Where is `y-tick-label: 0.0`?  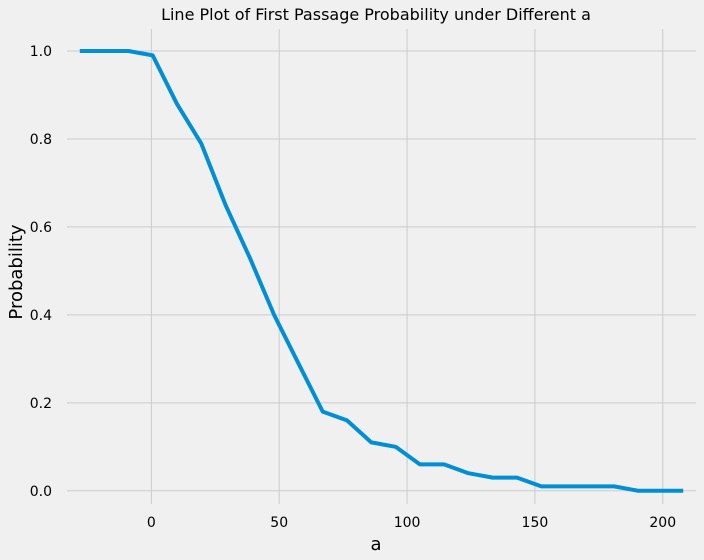
y-tick-label: 0.0 is located at coordinates (41, 492).